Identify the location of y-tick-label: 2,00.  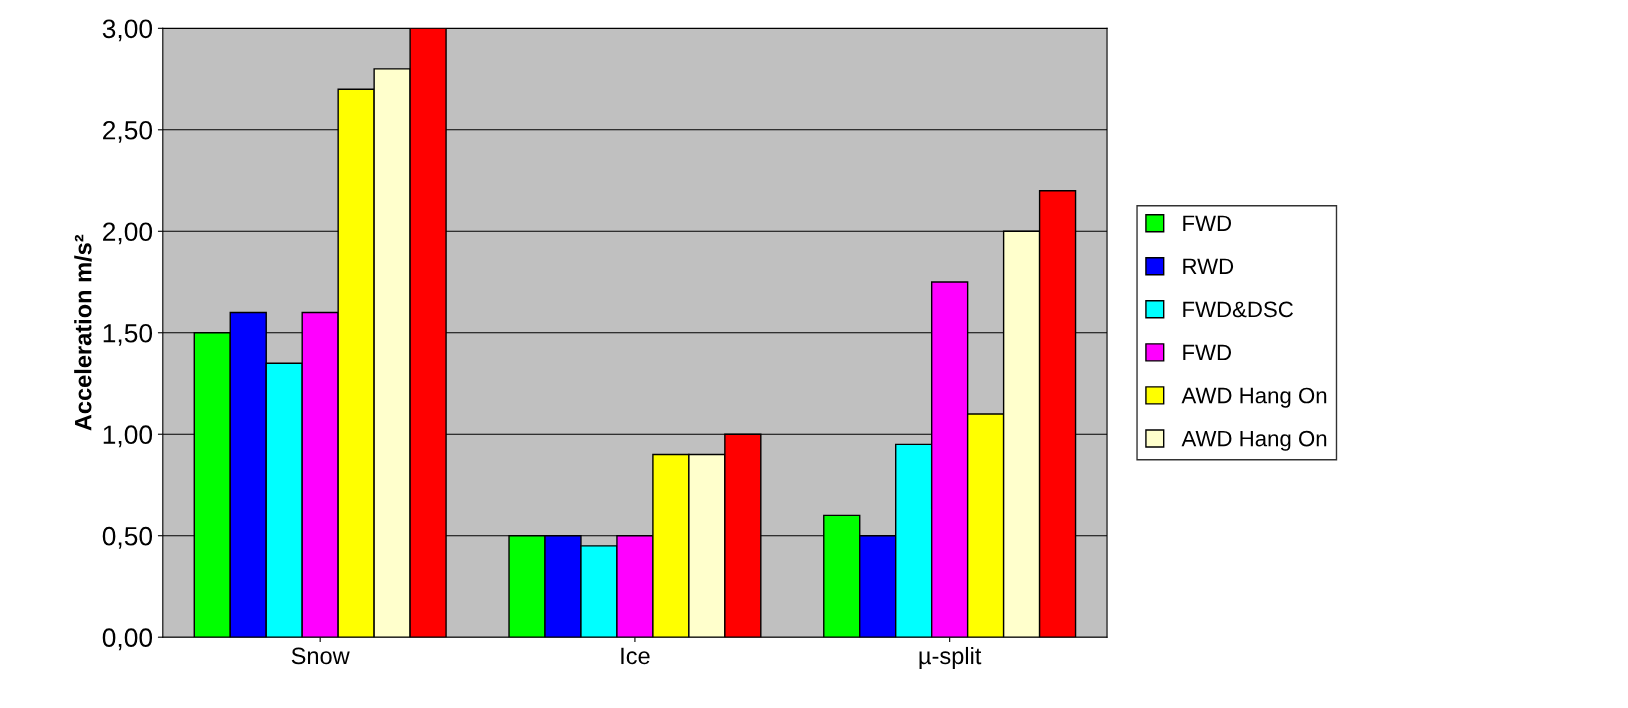
(128, 233).